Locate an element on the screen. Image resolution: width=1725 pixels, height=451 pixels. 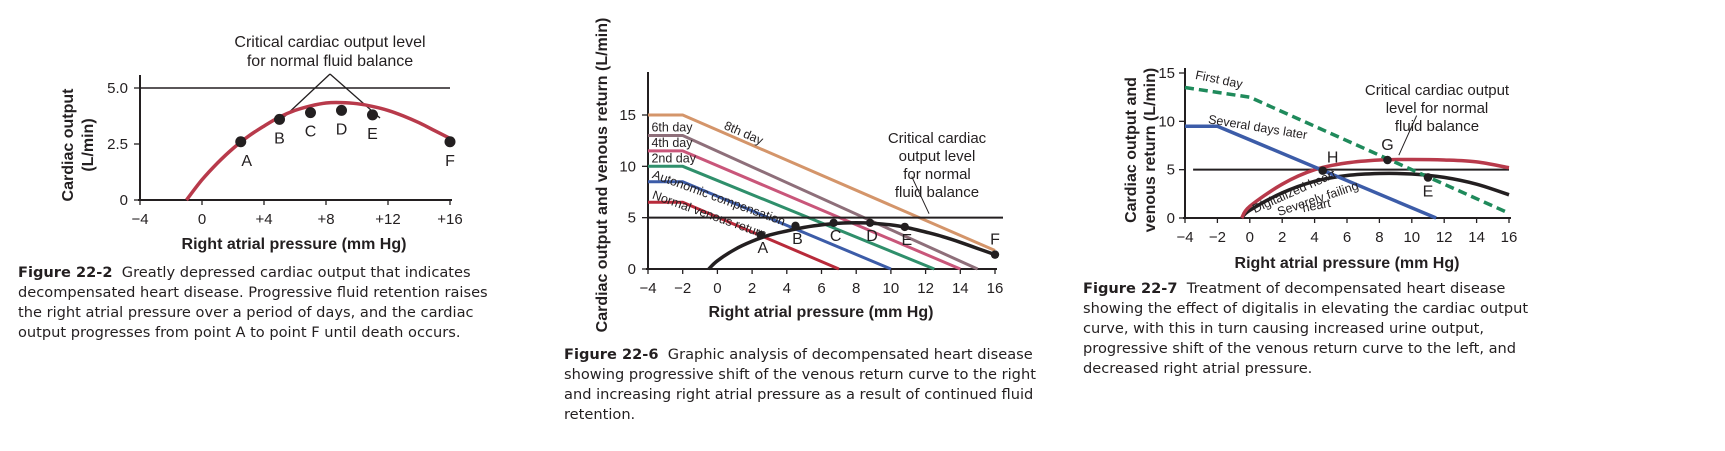
series-label-8th-day: 8th day is located at coordinates (744, 133).